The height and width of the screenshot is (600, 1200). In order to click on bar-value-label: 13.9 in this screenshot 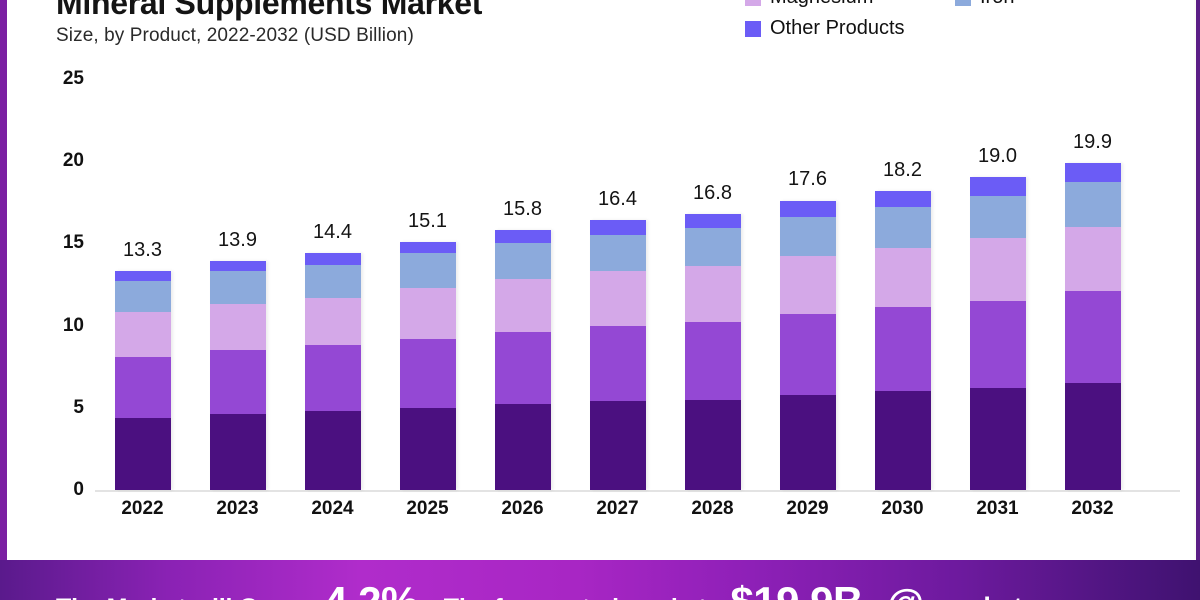, I will do `click(237, 240)`.